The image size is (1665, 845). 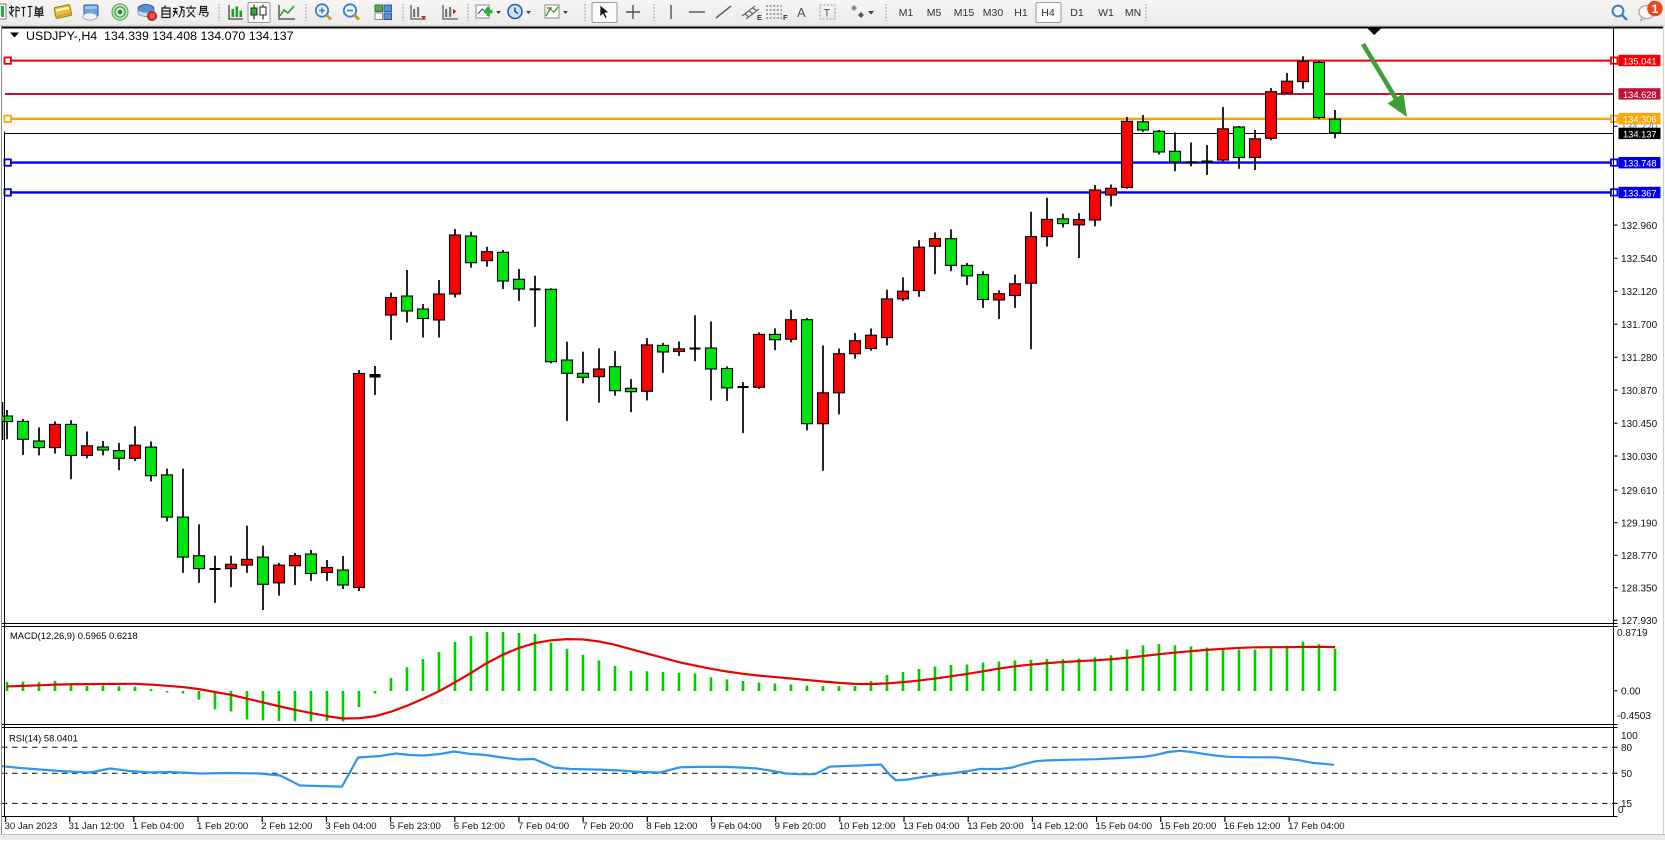 I want to click on svg-text: 131.280, so click(x=1639, y=358).